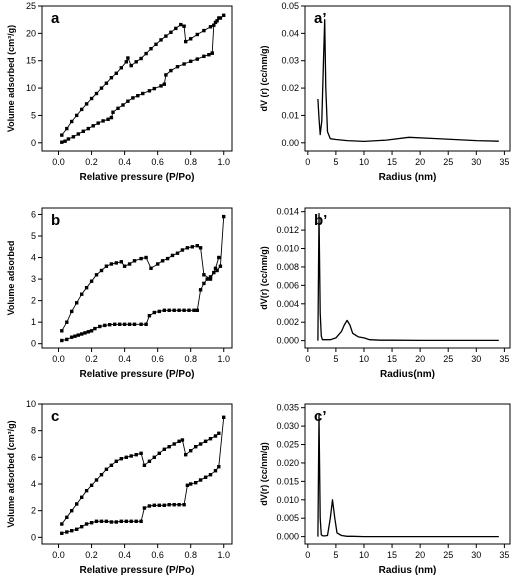 Image resolution: width=520 pixels, height=587 pixels. I want to click on x-tick-label: 1.0, so click(223, 162).